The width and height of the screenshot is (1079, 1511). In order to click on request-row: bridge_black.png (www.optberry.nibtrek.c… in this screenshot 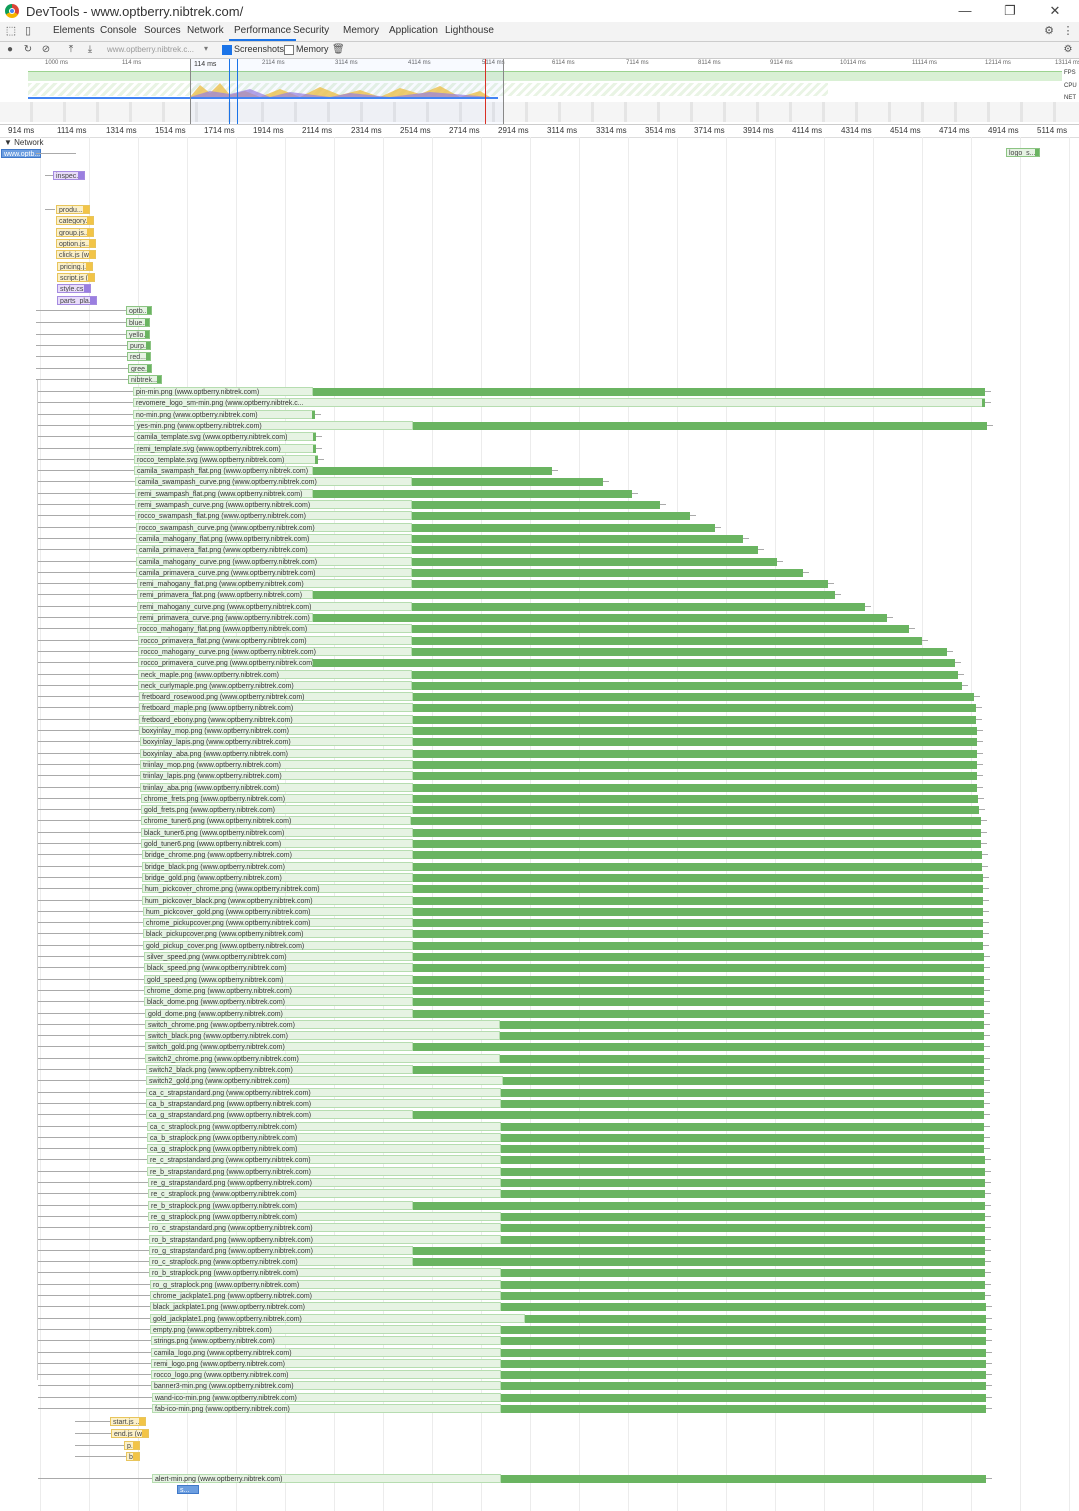, I will do `click(539, 866)`.